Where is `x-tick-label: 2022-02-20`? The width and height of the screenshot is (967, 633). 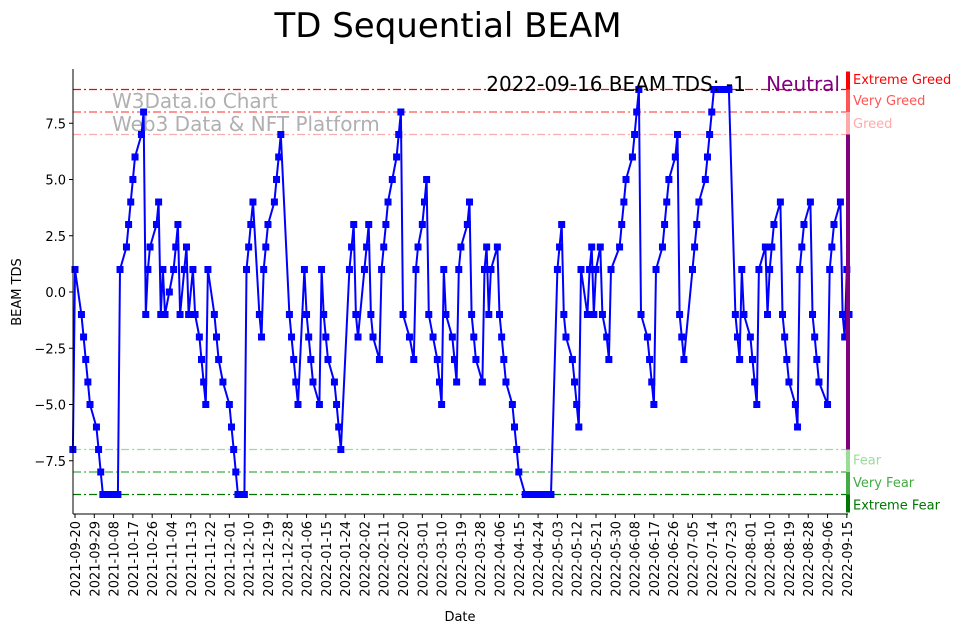
x-tick-label: 2022-02-20 is located at coordinates (404, 559).